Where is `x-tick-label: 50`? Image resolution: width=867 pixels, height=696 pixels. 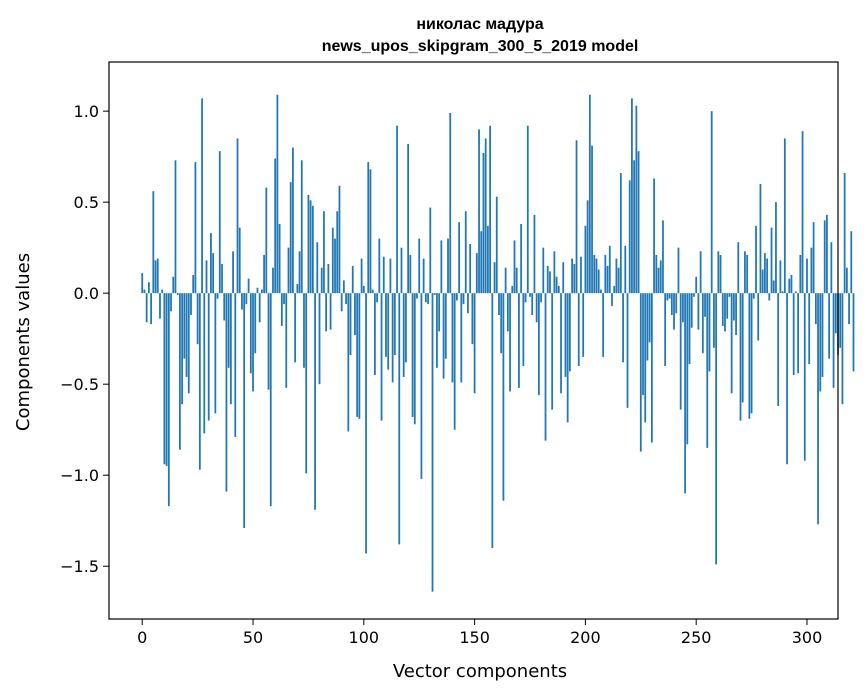 x-tick-label: 50 is located at coordinates (253, 637).